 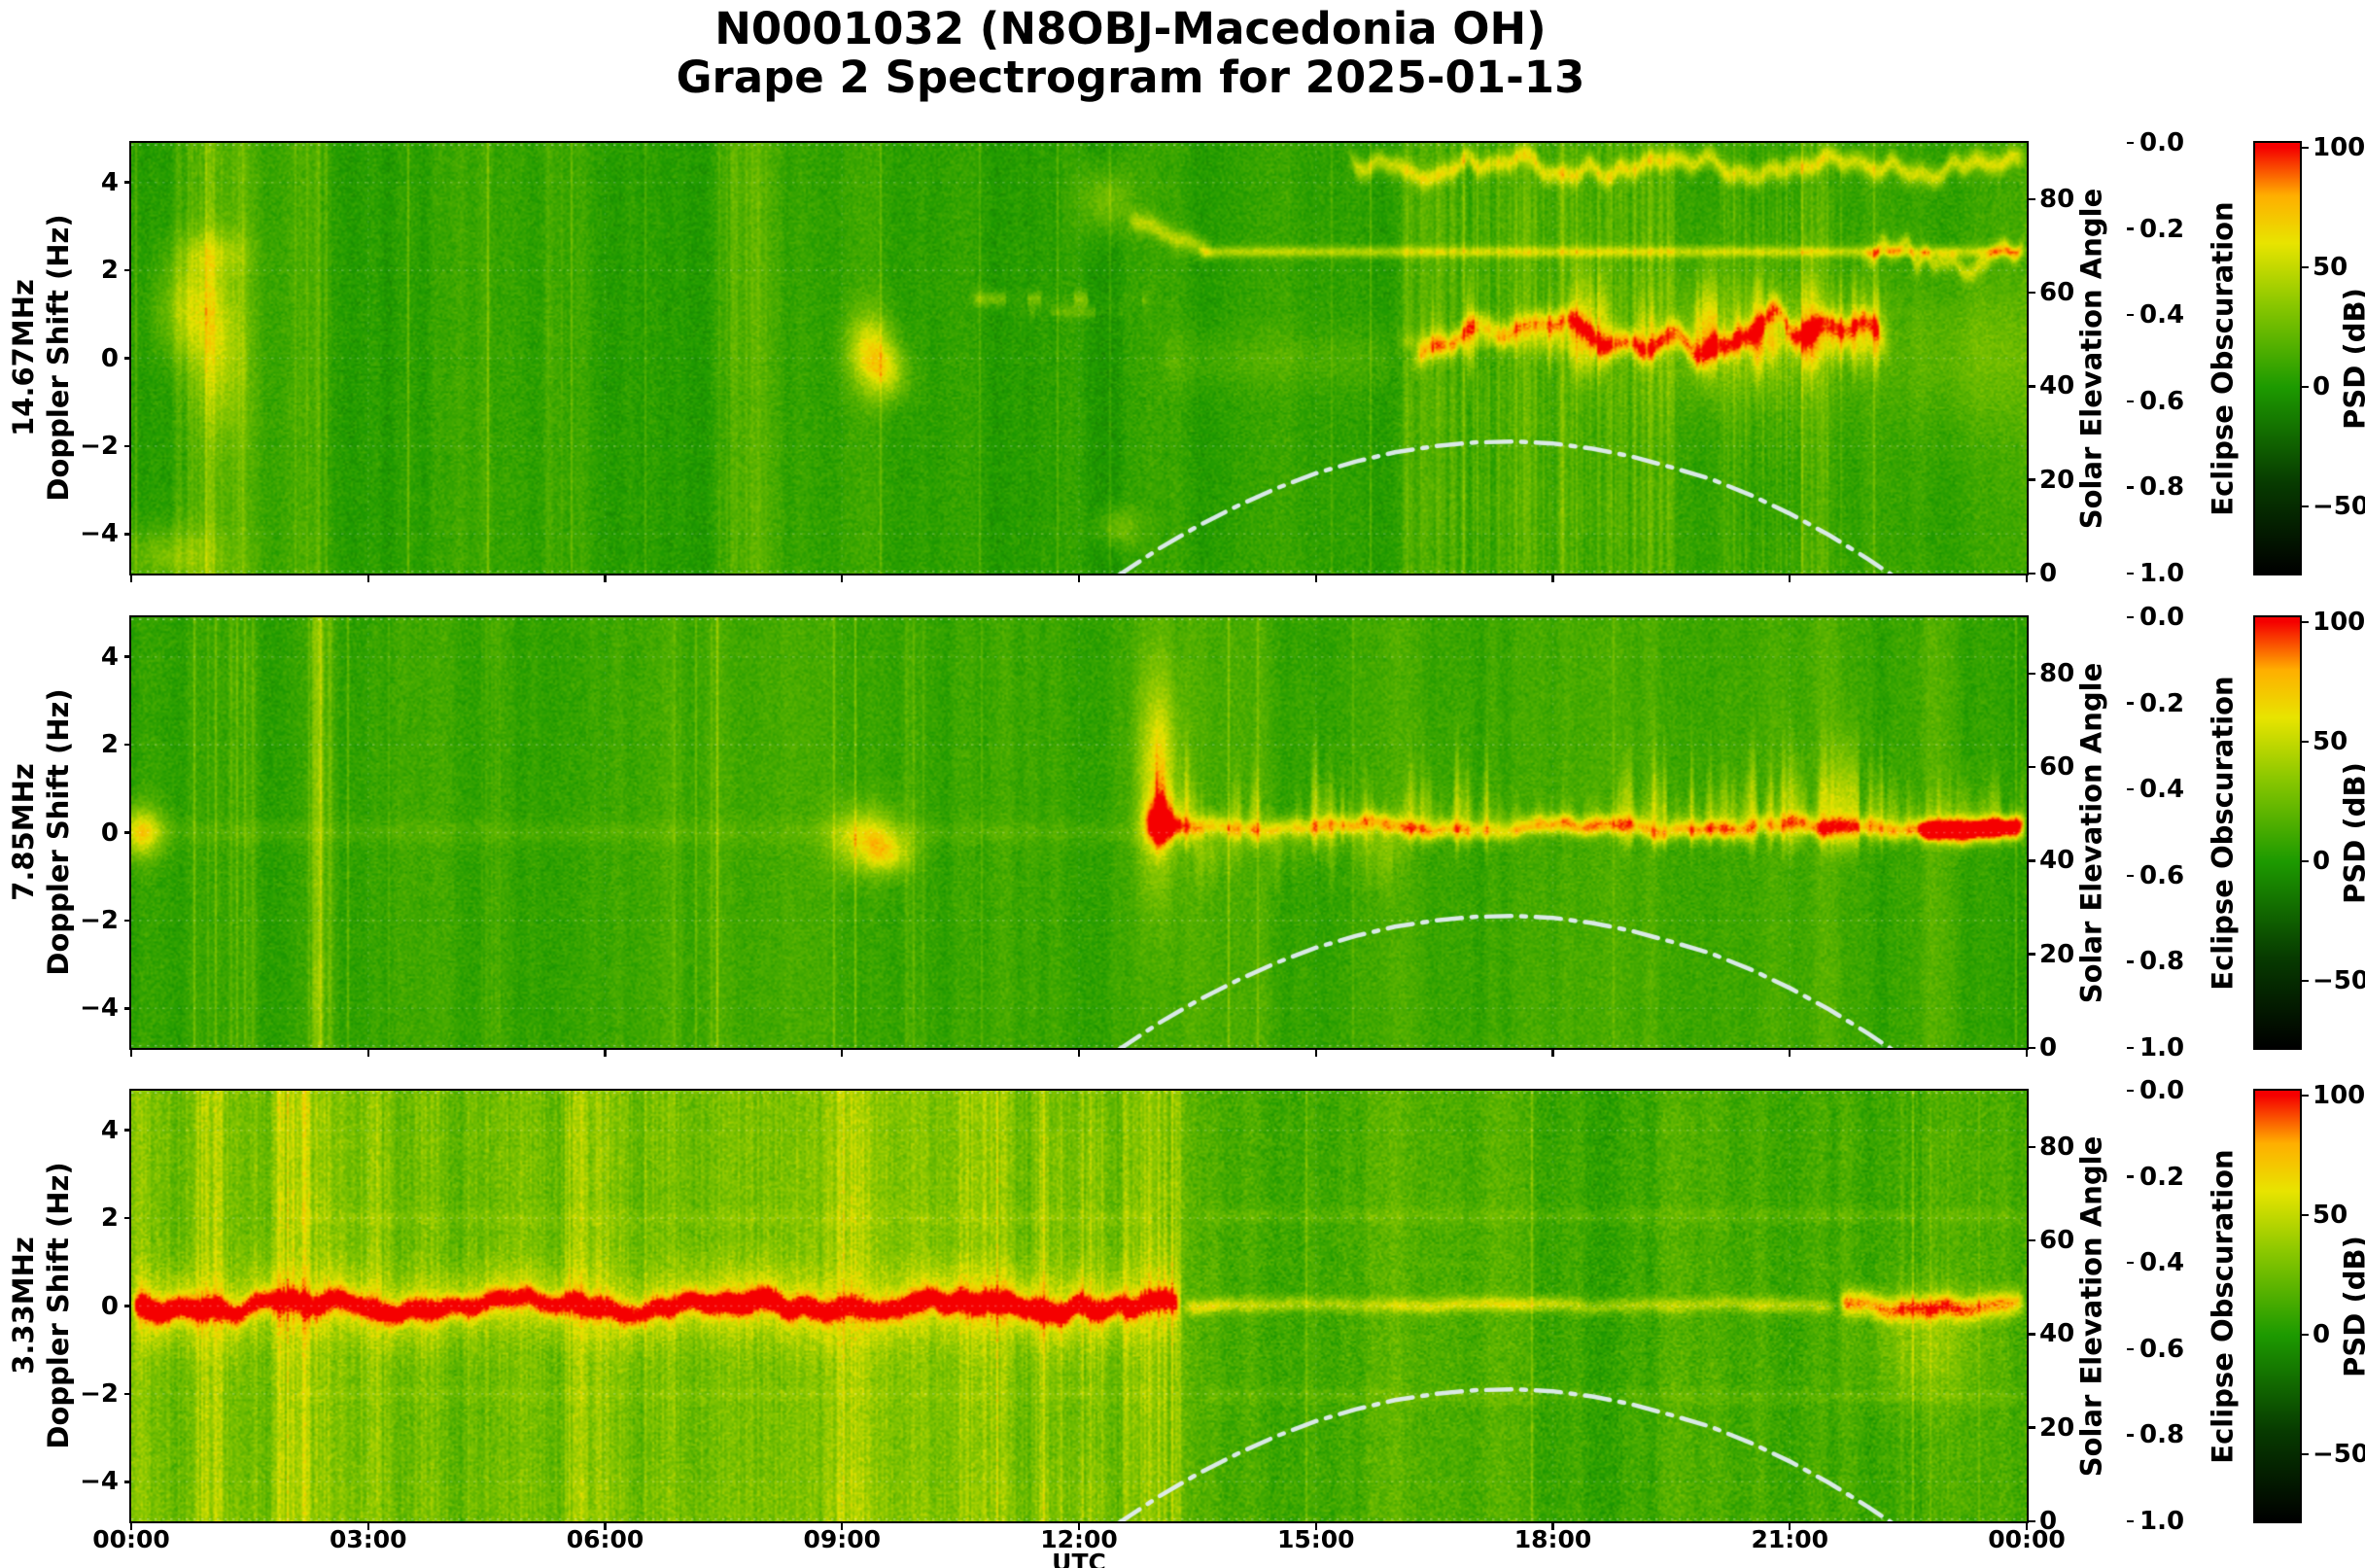 What do you see at coordinates (2322, 1335) in the screenshot?
I see `colorbar-tick-label: 0` at bounding box center [2322, 1335].